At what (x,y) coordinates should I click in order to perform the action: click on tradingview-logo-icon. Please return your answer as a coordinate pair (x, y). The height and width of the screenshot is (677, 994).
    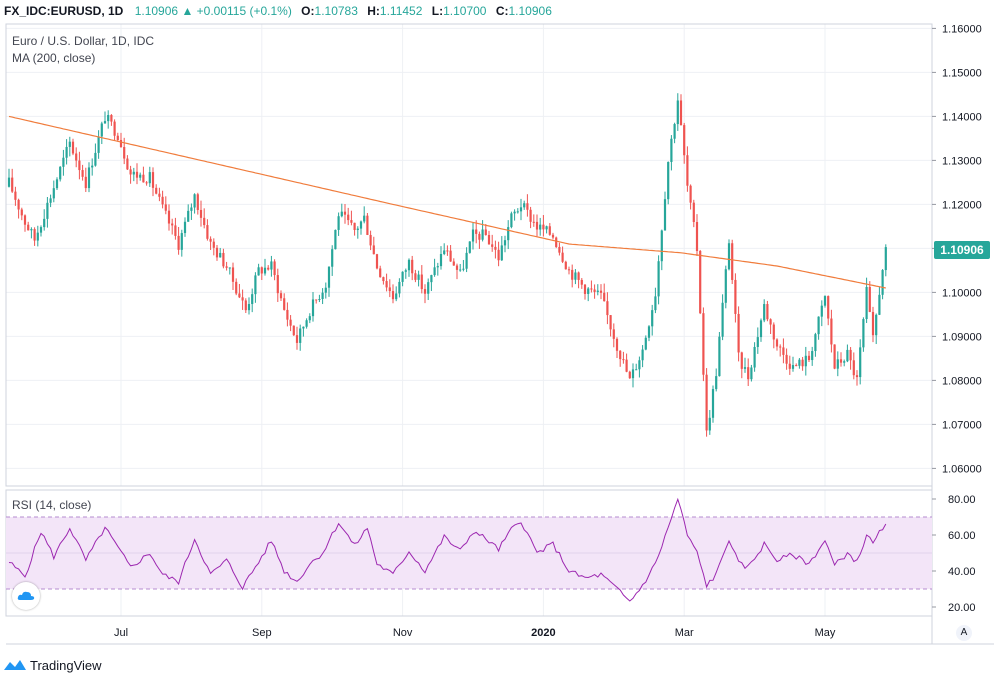
    Looking at the image, I should click on (15, 665).